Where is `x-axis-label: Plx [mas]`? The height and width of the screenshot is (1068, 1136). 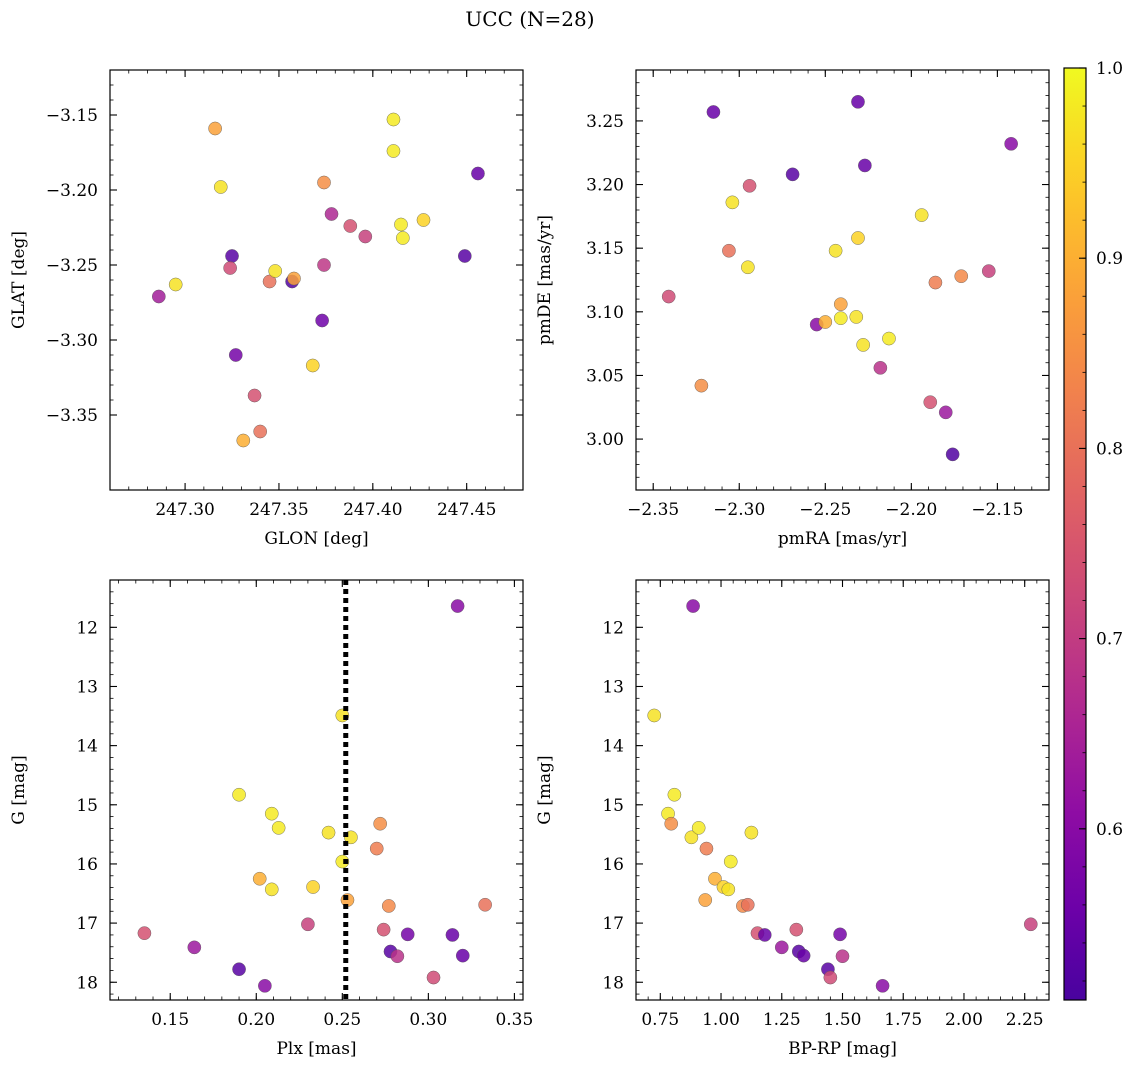 x-axis-label: Plx [mas] is located at coordinates (316, 1049).